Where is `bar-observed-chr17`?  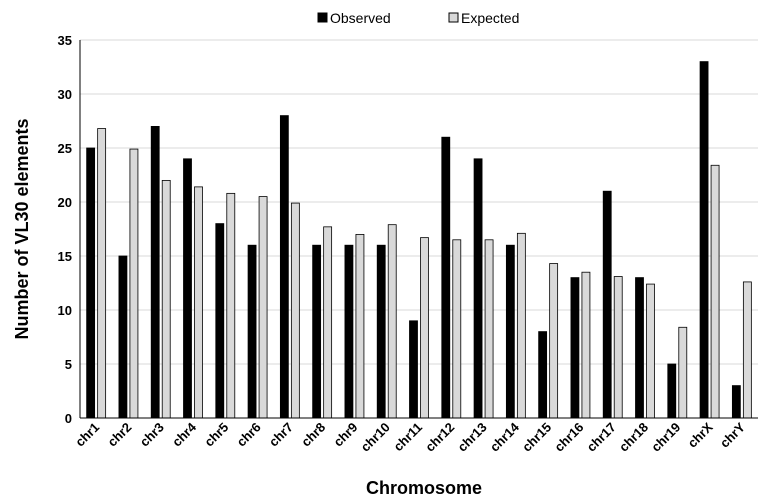
bar-observed-chr17 is located at coordinates (607, 304).